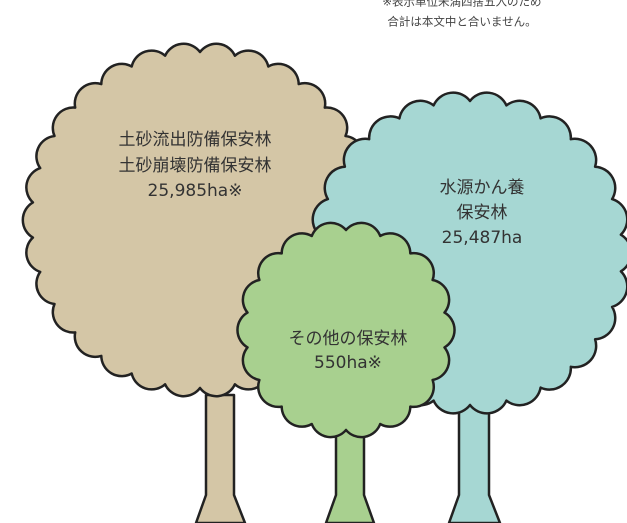 This screenshot has width=627, height=523. I want to click on tree-area: 25,985ha※, so click(195, 191).